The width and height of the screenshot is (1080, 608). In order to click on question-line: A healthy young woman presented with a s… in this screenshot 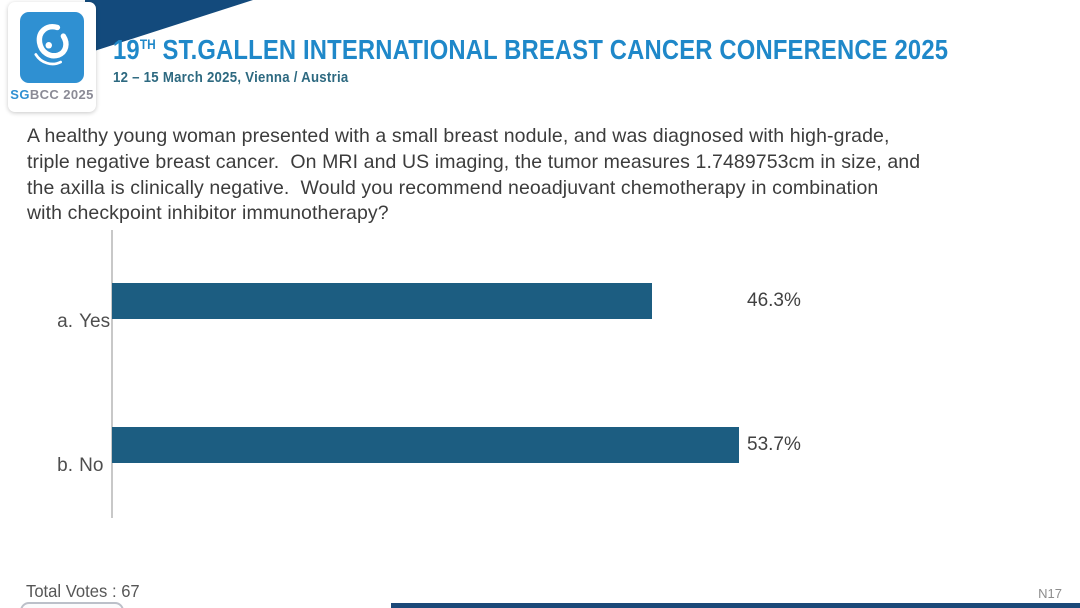, I will do `click(458, 136)`.